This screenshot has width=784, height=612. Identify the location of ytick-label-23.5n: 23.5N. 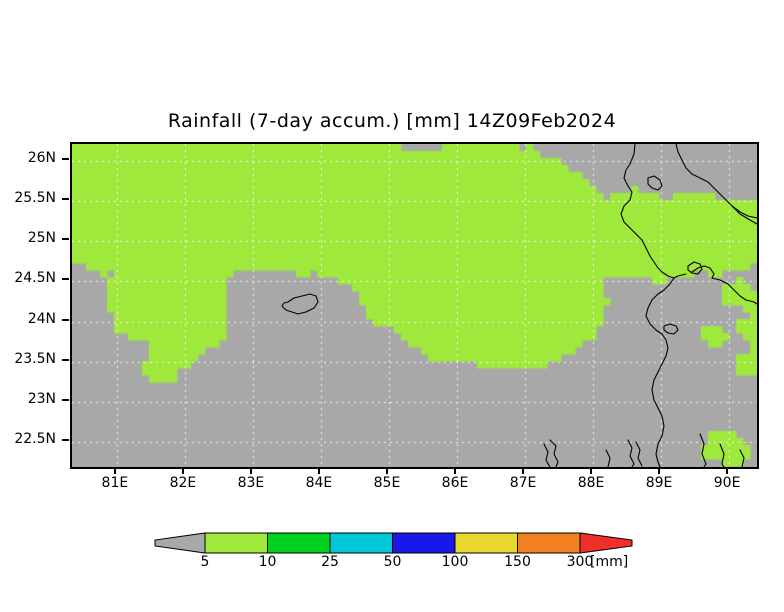
(35, 358).